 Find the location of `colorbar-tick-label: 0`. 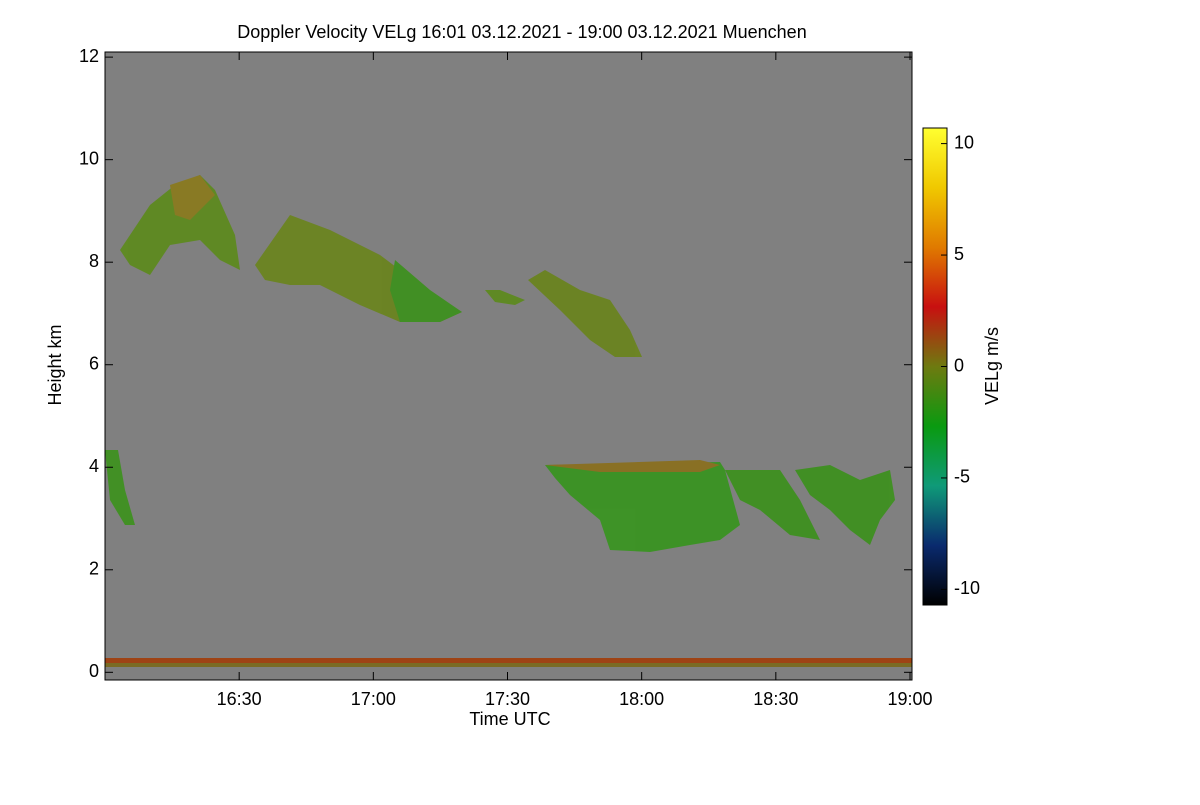

colorbar-tick-label: 0 is located at coordinates (959, 365).